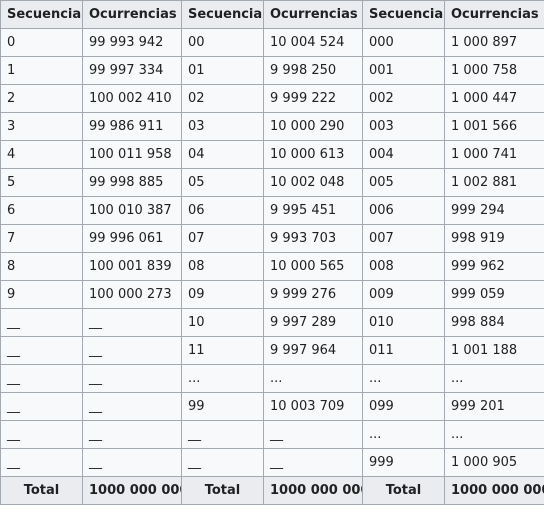  Describe the element at coordinates (403, 182) in the screenshot. I see `sequence-cell: 005` at that location.